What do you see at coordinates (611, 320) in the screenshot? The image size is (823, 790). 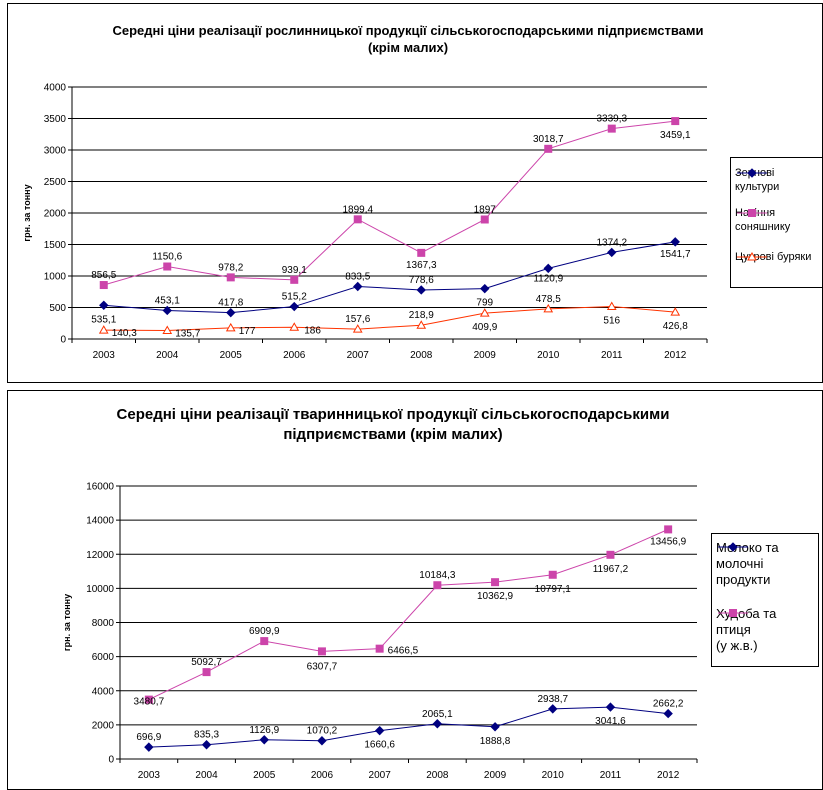 I see `data-label: 516` at bounding box center [611, 320].